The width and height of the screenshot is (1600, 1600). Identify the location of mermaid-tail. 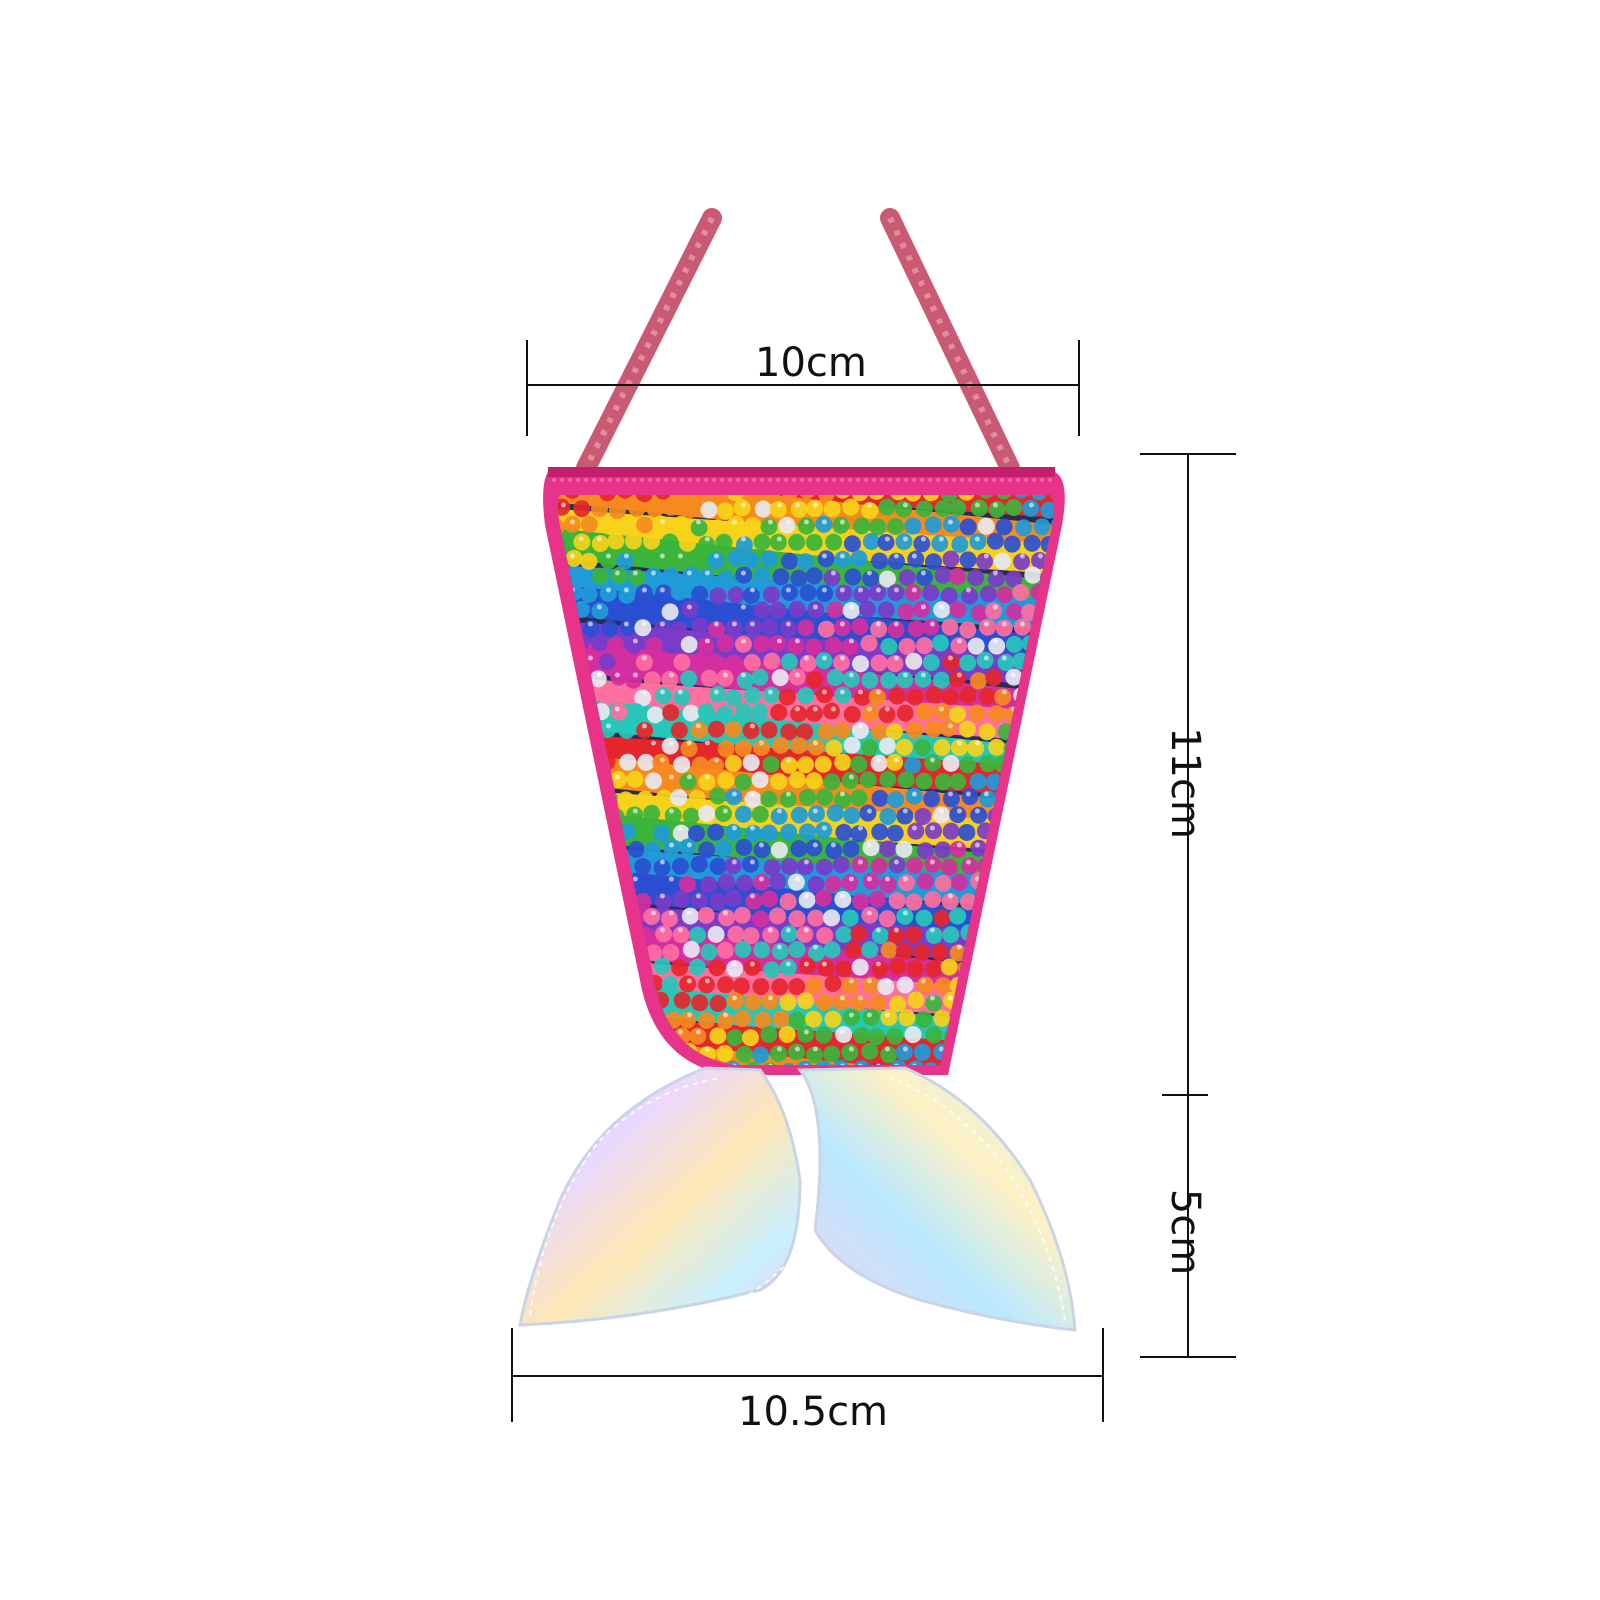
(797, 1199).